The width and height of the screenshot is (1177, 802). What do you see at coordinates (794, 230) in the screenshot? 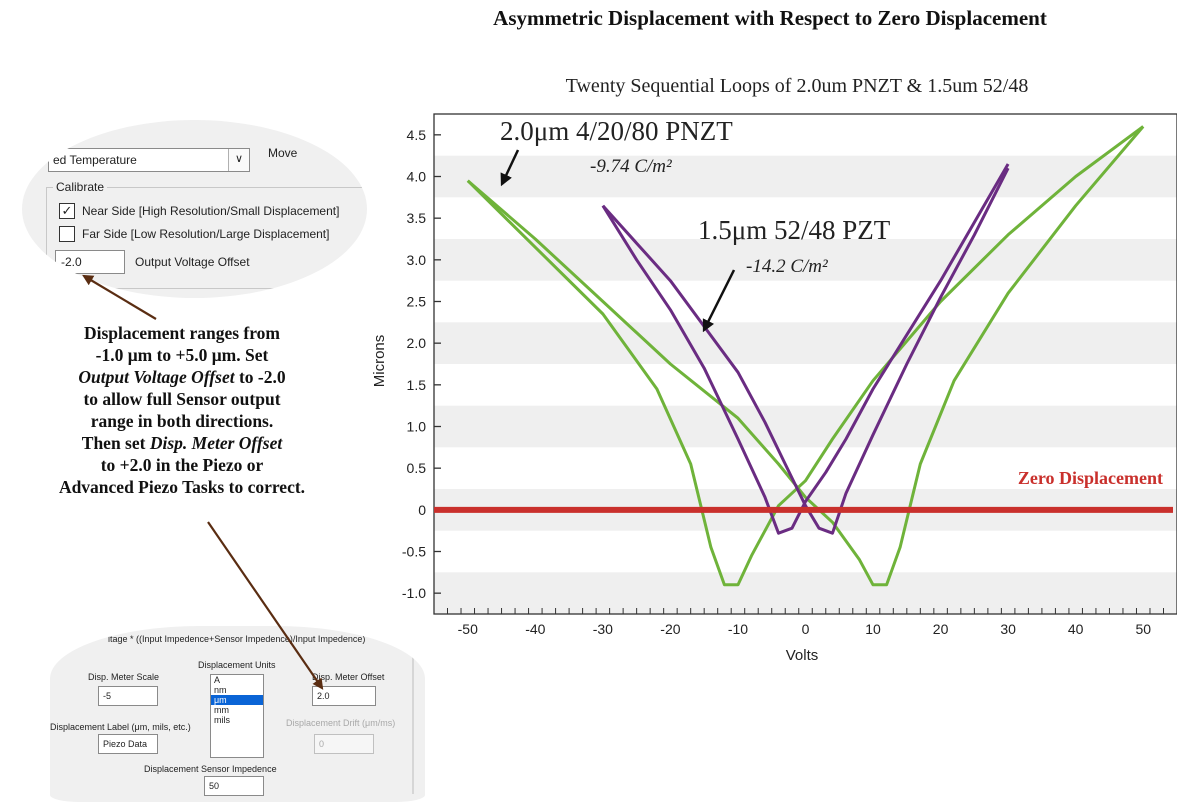
I see `annotation-pzt-title: 1.5μm 52/48 PZT` at bounding box center [794, 230].